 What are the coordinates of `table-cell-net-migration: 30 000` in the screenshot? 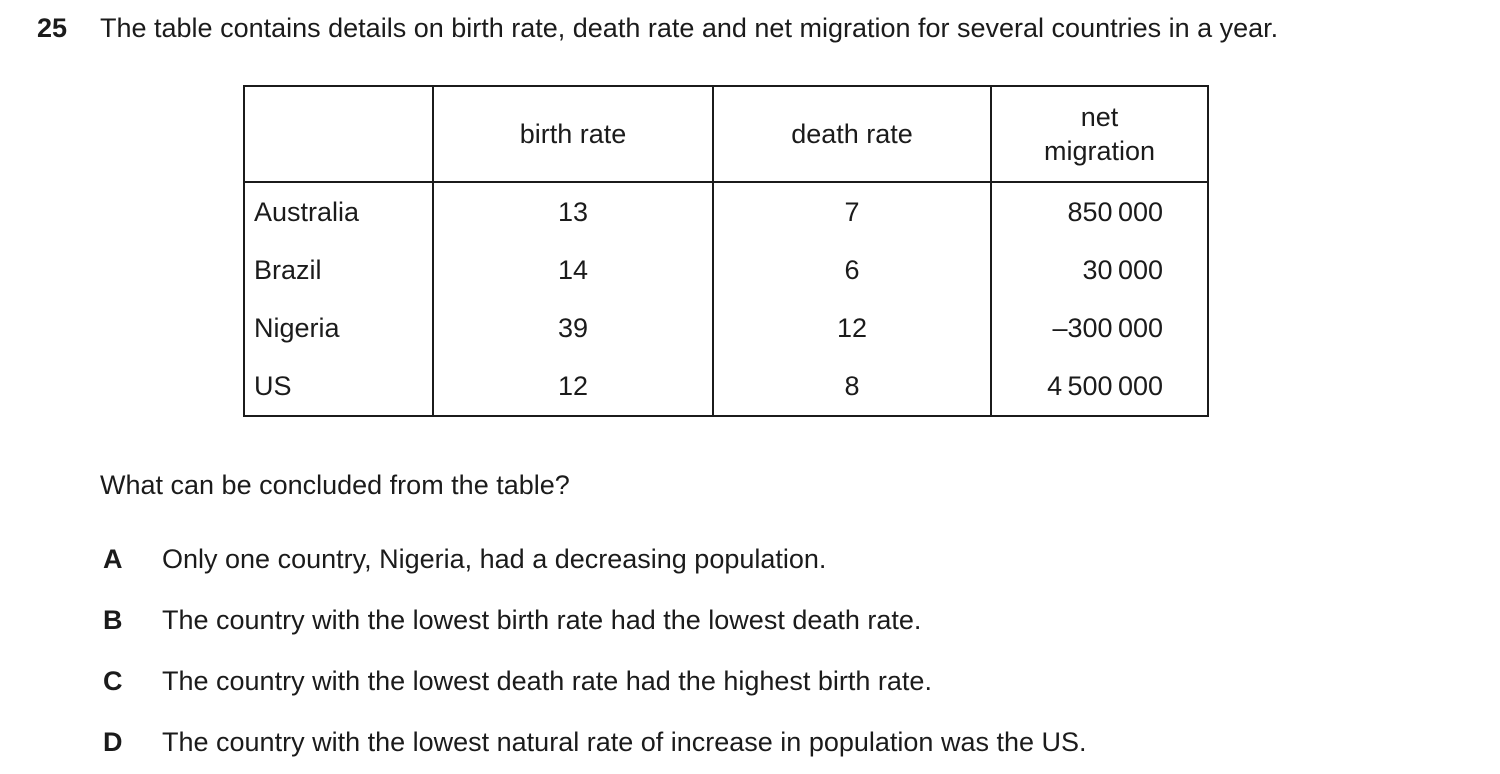 It's located at (1098, 270).